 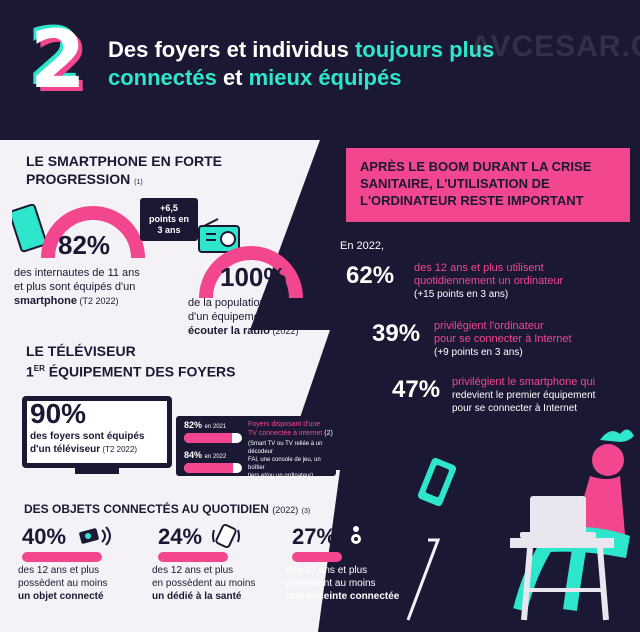 I want to click on computer-intro: En 2022,, so click(x=362, y=246).